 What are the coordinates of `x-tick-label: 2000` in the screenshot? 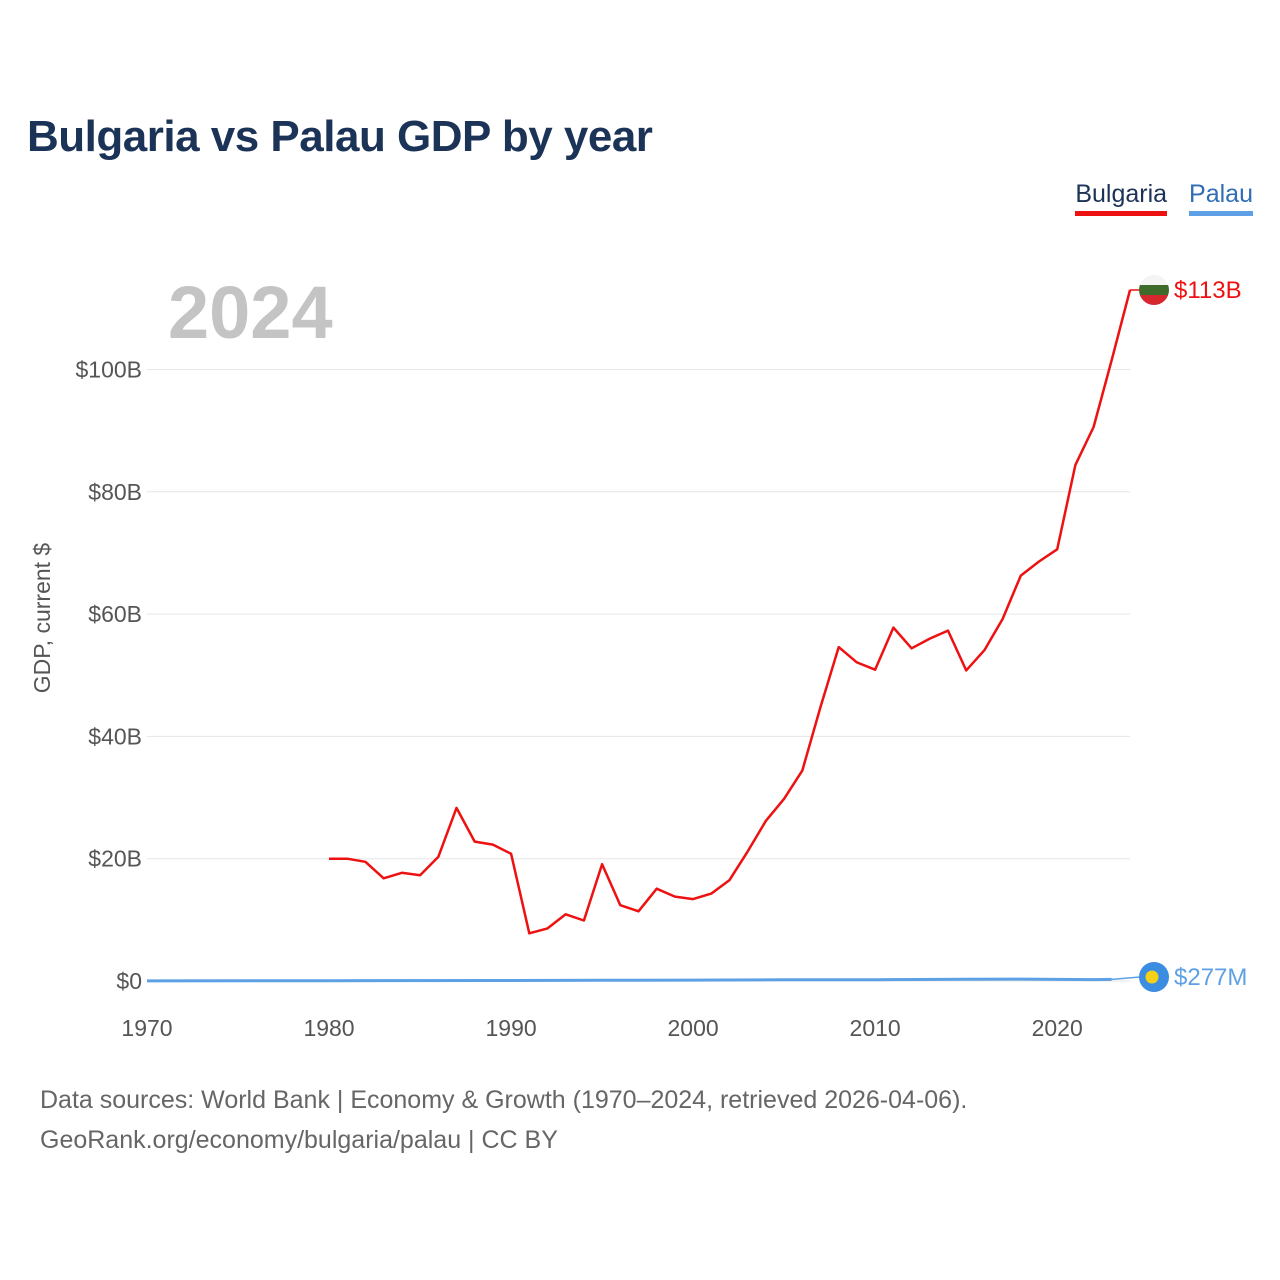 It's located at (693, 1028).